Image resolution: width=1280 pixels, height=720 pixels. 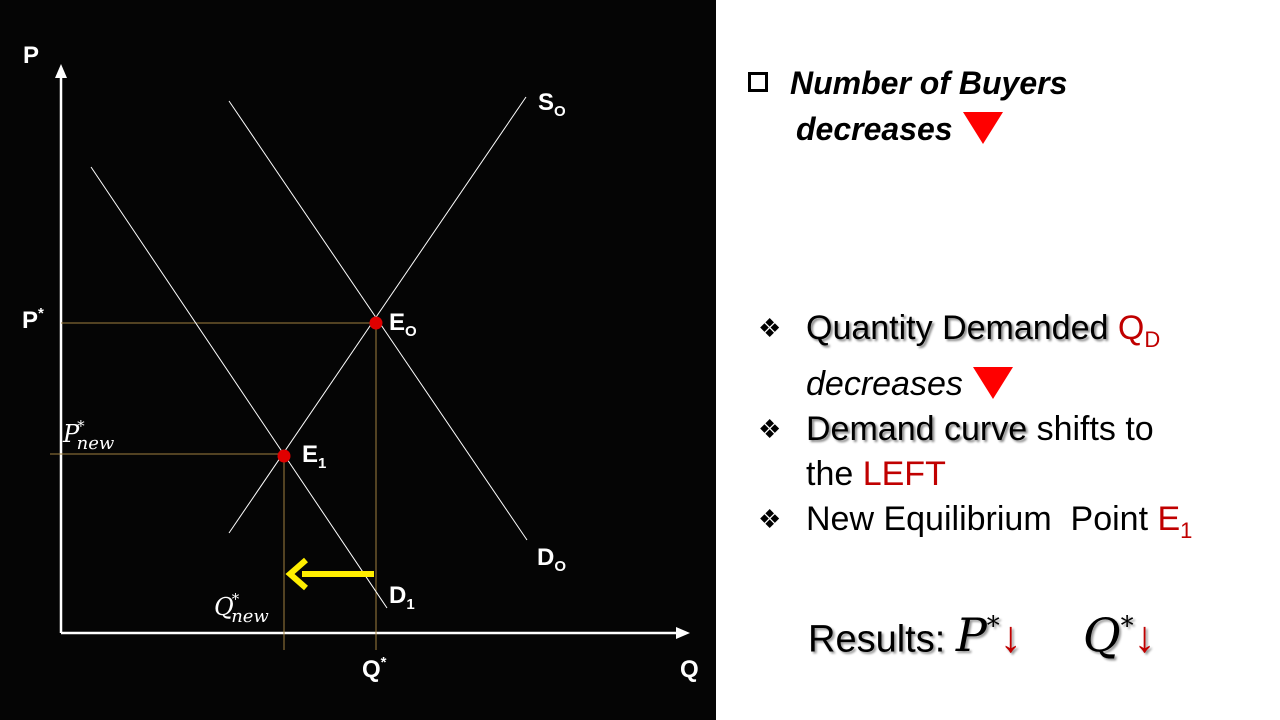 I want to click on results-label: Results:, so click(x=877, y=639).